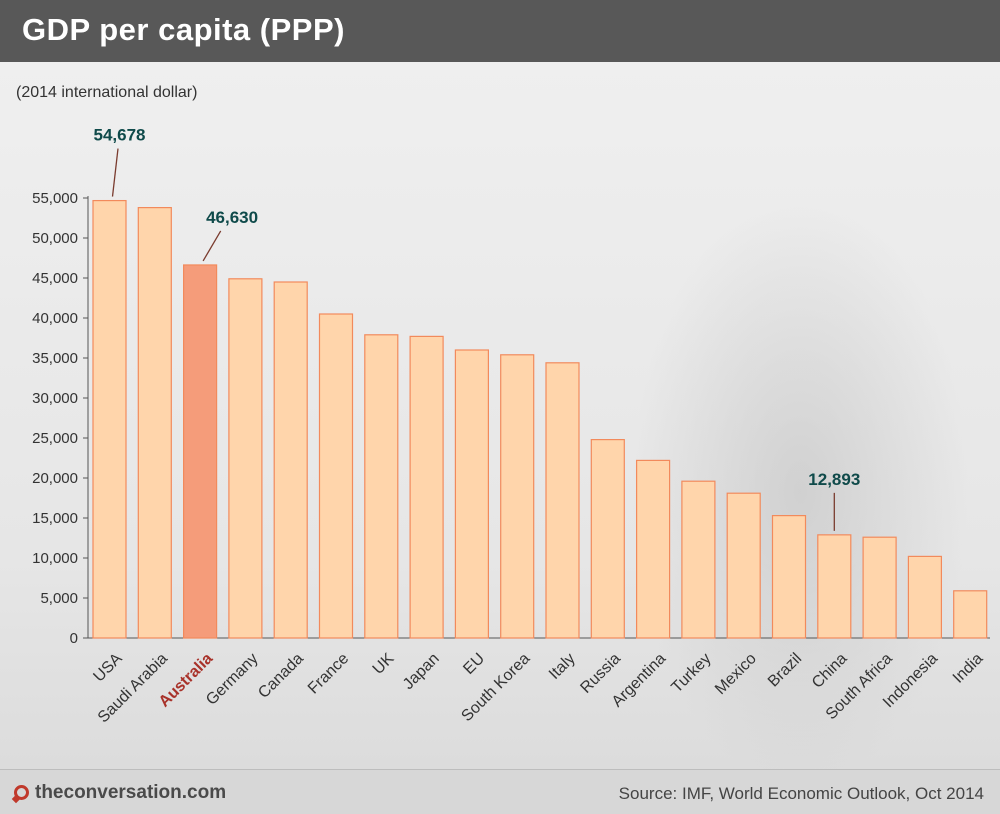 This screenshot has height=814, width=1000. Describe the element at coordinates (474, 664) in the screenshot. I see `x-tick-label: EU` at that location.